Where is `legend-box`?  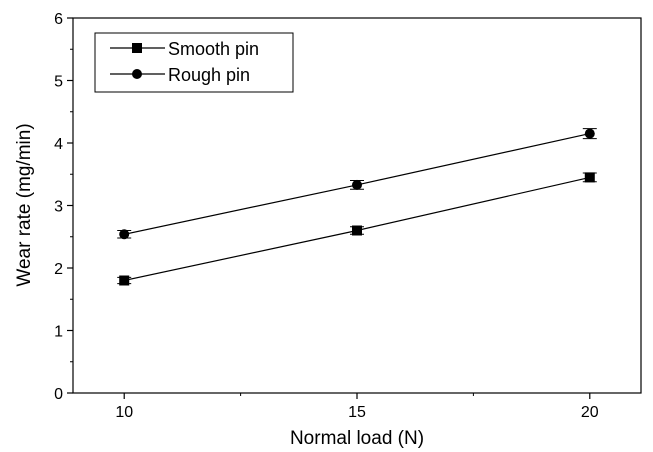 legend-box is located at coordinates (194, 62).